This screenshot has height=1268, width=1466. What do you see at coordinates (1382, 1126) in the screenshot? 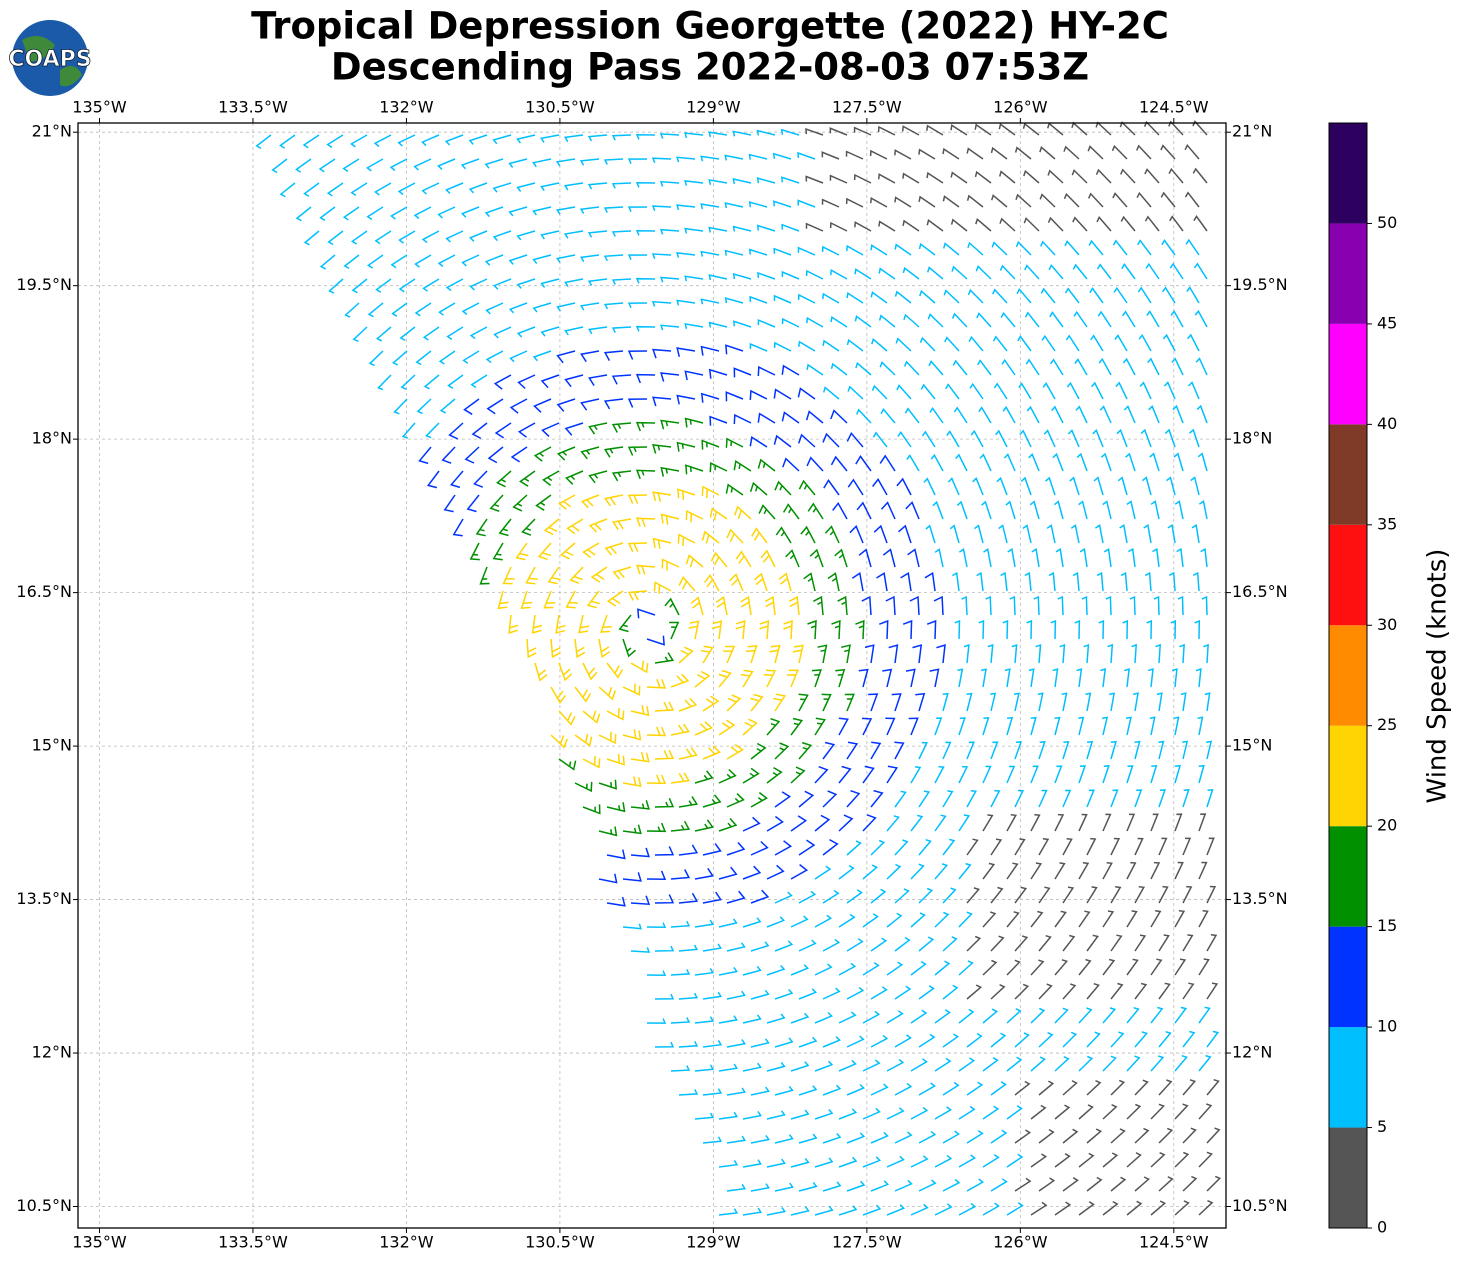
I see `colorbar-tick-label: 5` at bounding box center [1382, 1126].